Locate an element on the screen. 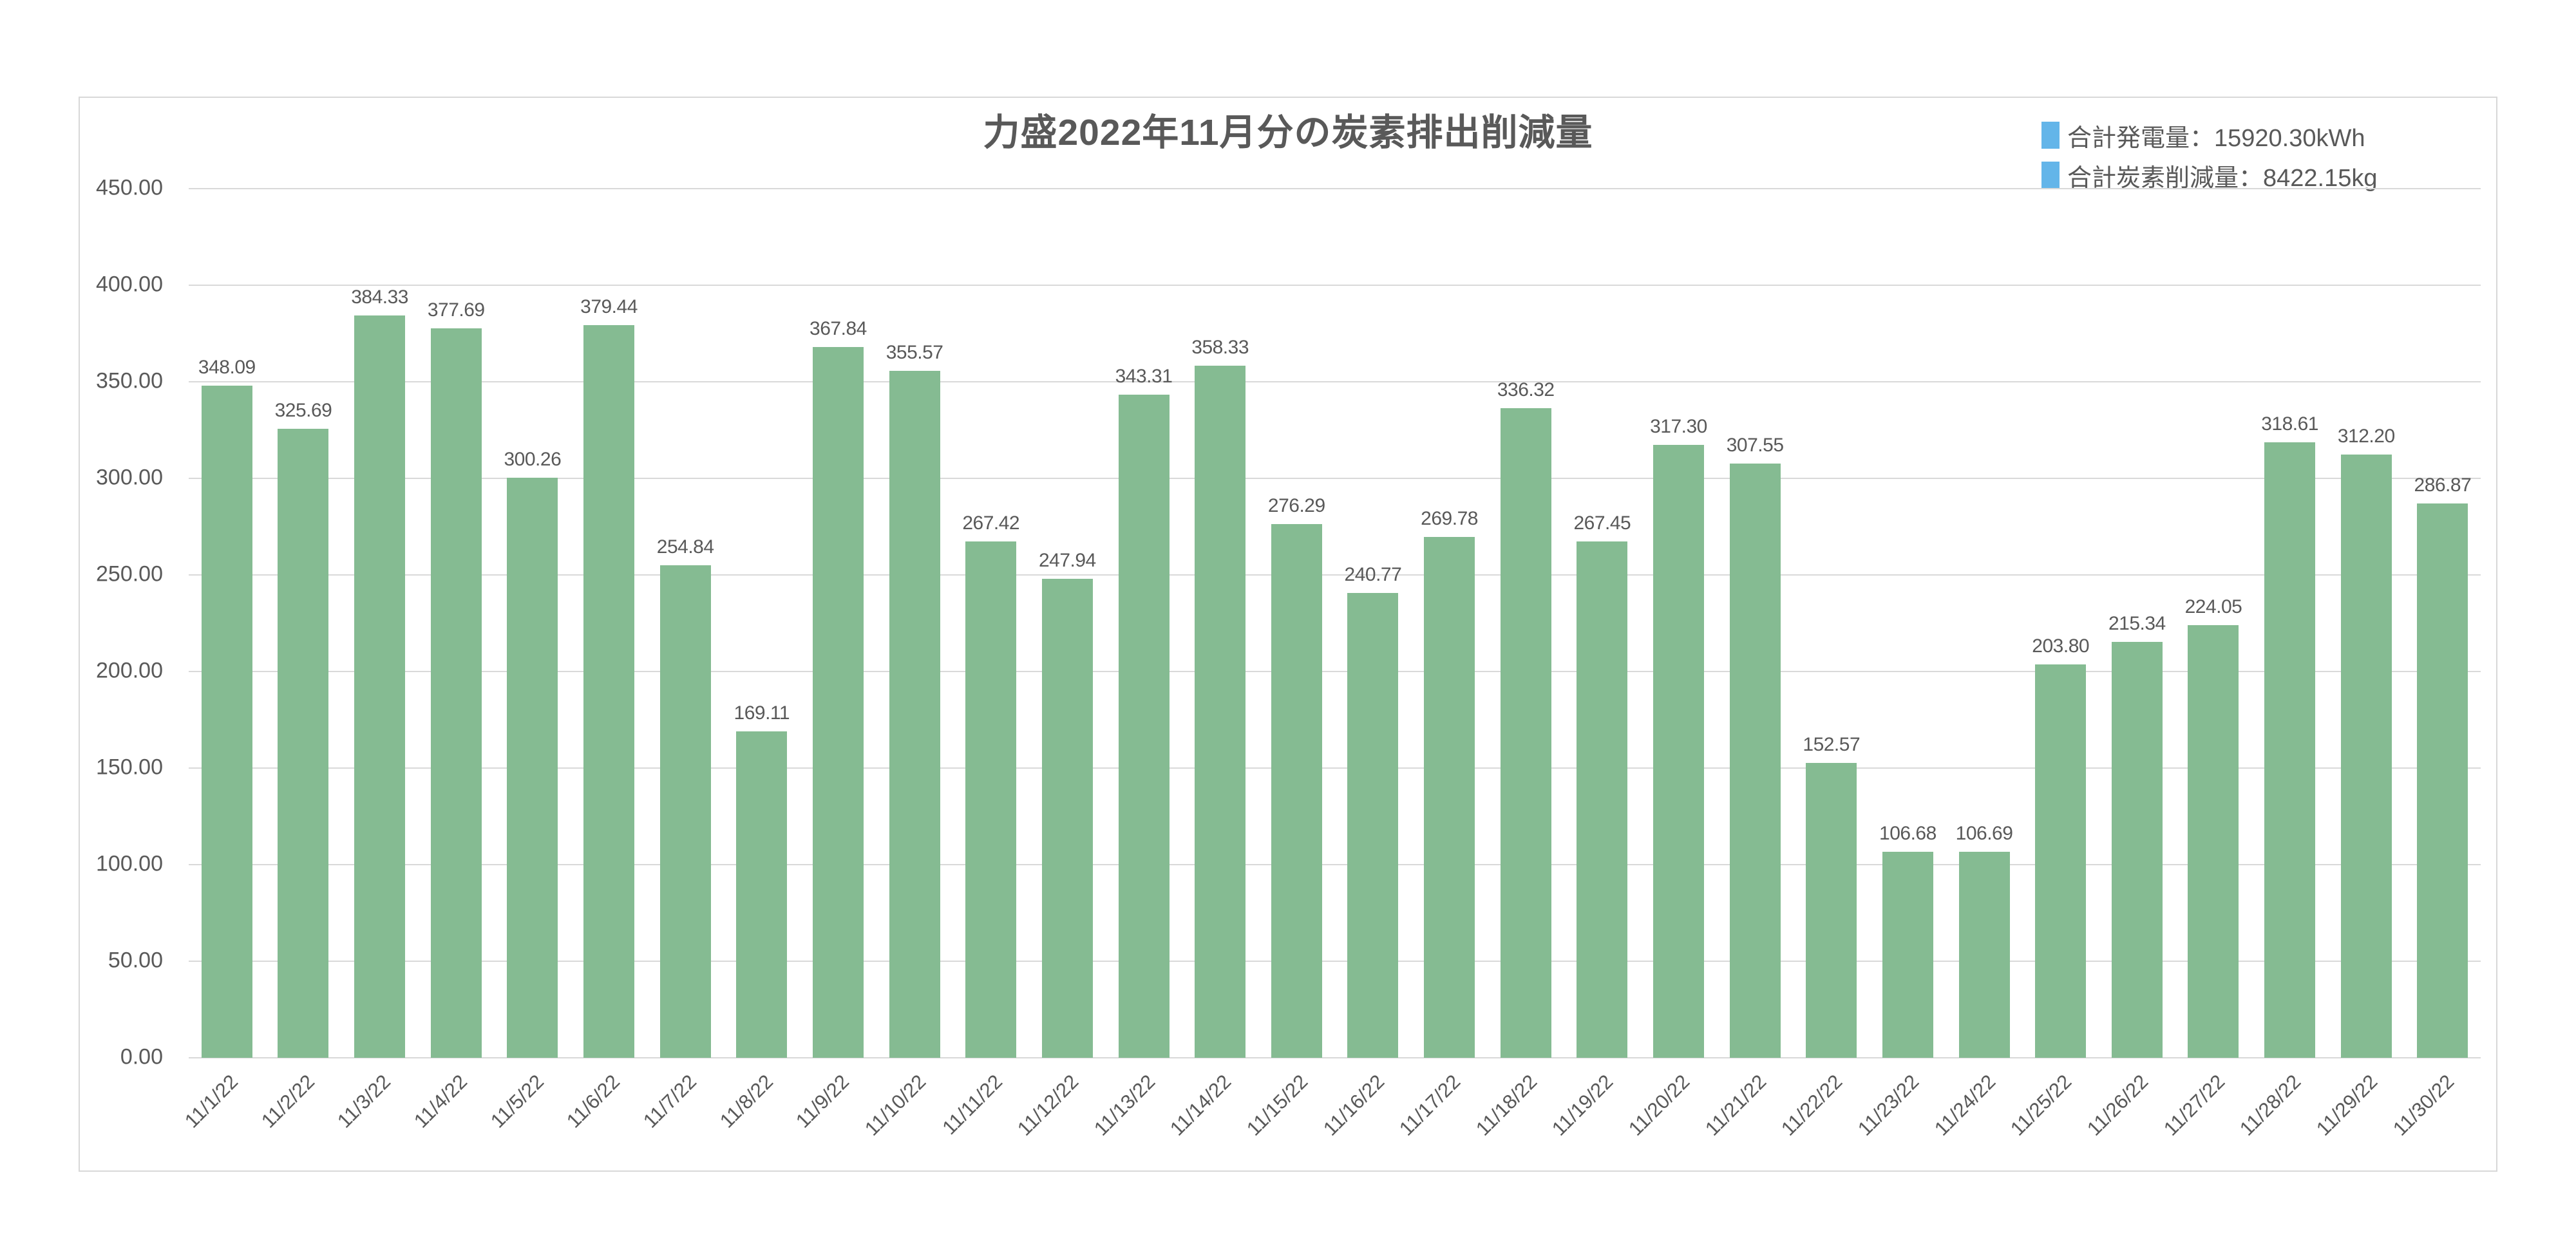 The width and height of the screenshot is (2576, 1240). bar-value-label: 325.69 is located at coordinates (303, 410).